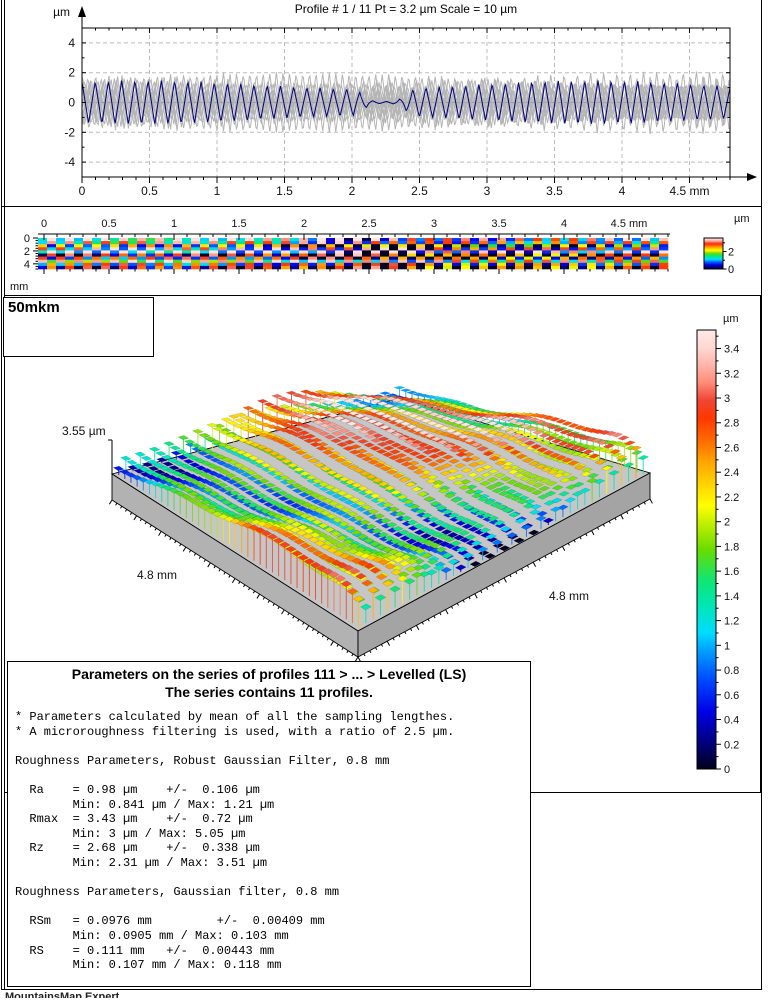  What do you see at coordinates (706, 549) in the screenshot?
I see `colorbar-3d` at bounding box center [706, 549].